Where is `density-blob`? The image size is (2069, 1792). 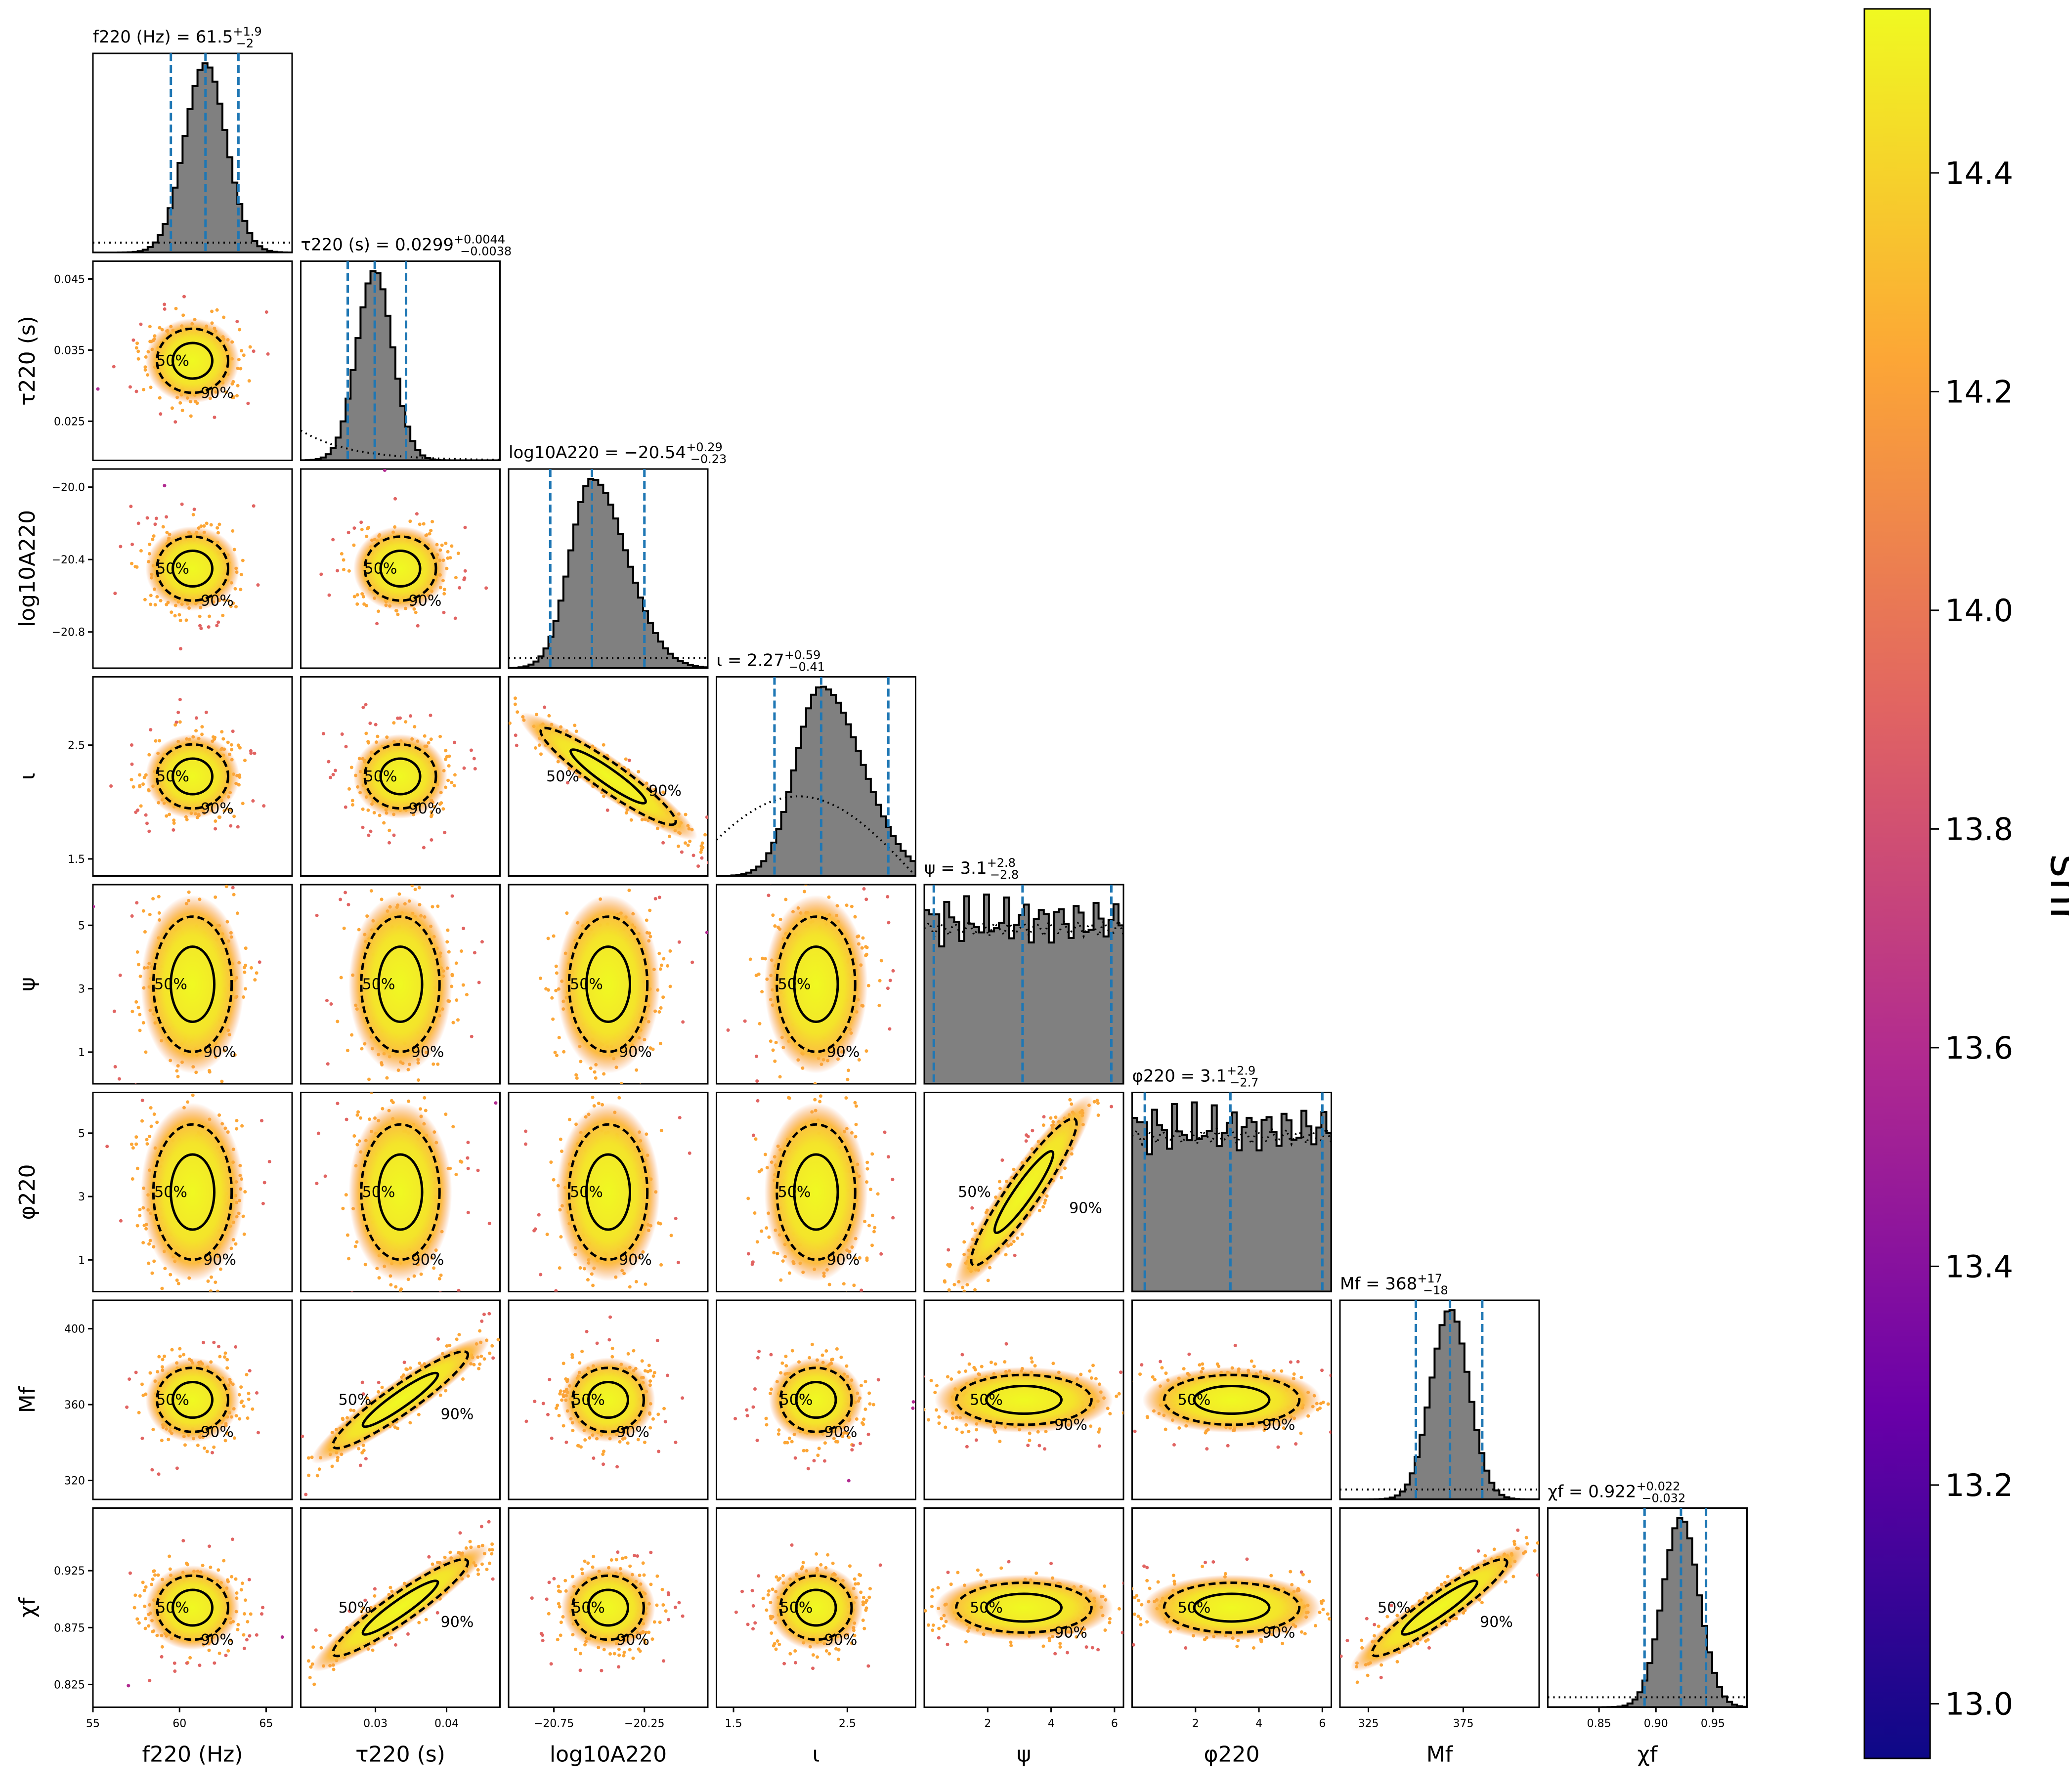
density-blob is located at coordinates (816, 984).